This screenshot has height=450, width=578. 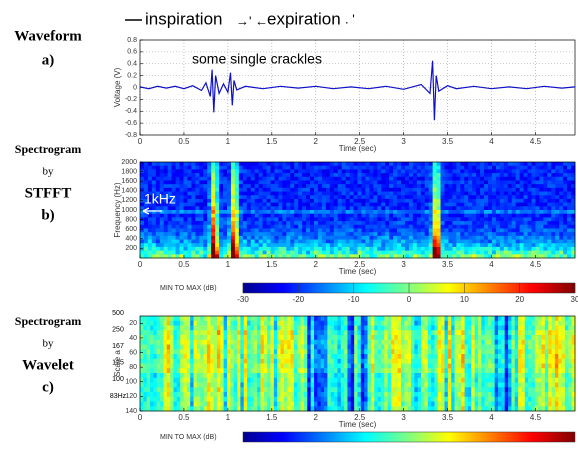 What do you see at coordinates (252, 20) in the screenshot?
I see `legend-arrow: →' ←` at bounding box center [252, 20].